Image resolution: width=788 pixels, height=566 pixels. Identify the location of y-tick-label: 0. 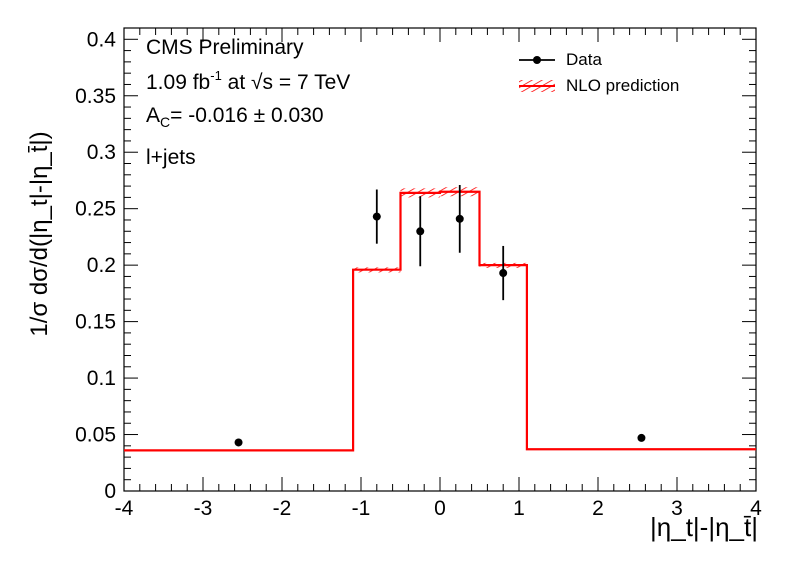
(110, 491).